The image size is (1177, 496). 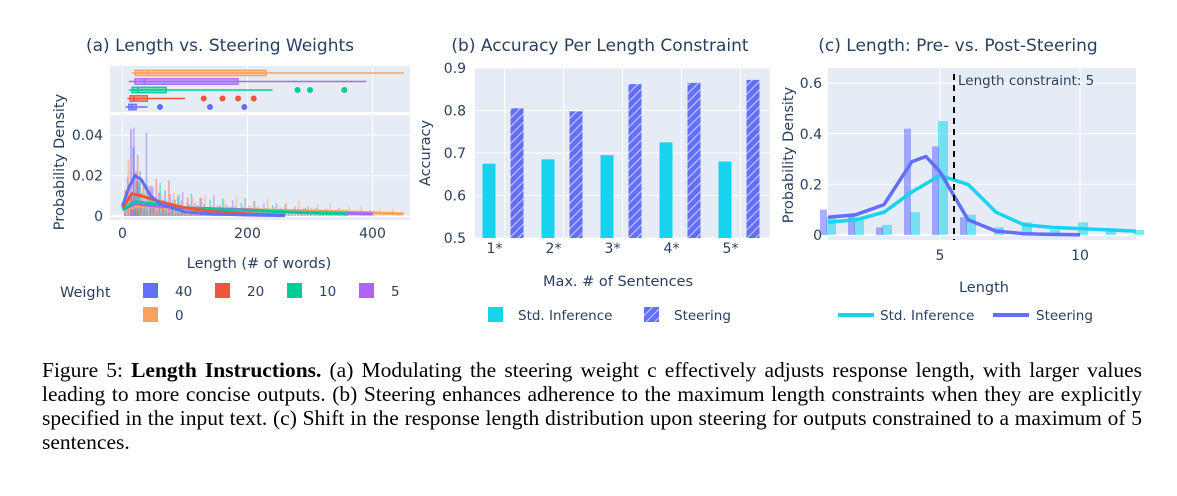 What do you see at coordinates (940, 256) in the screenshot?
I see `c-xtick-5: 5` at bounding box center [940, 256].